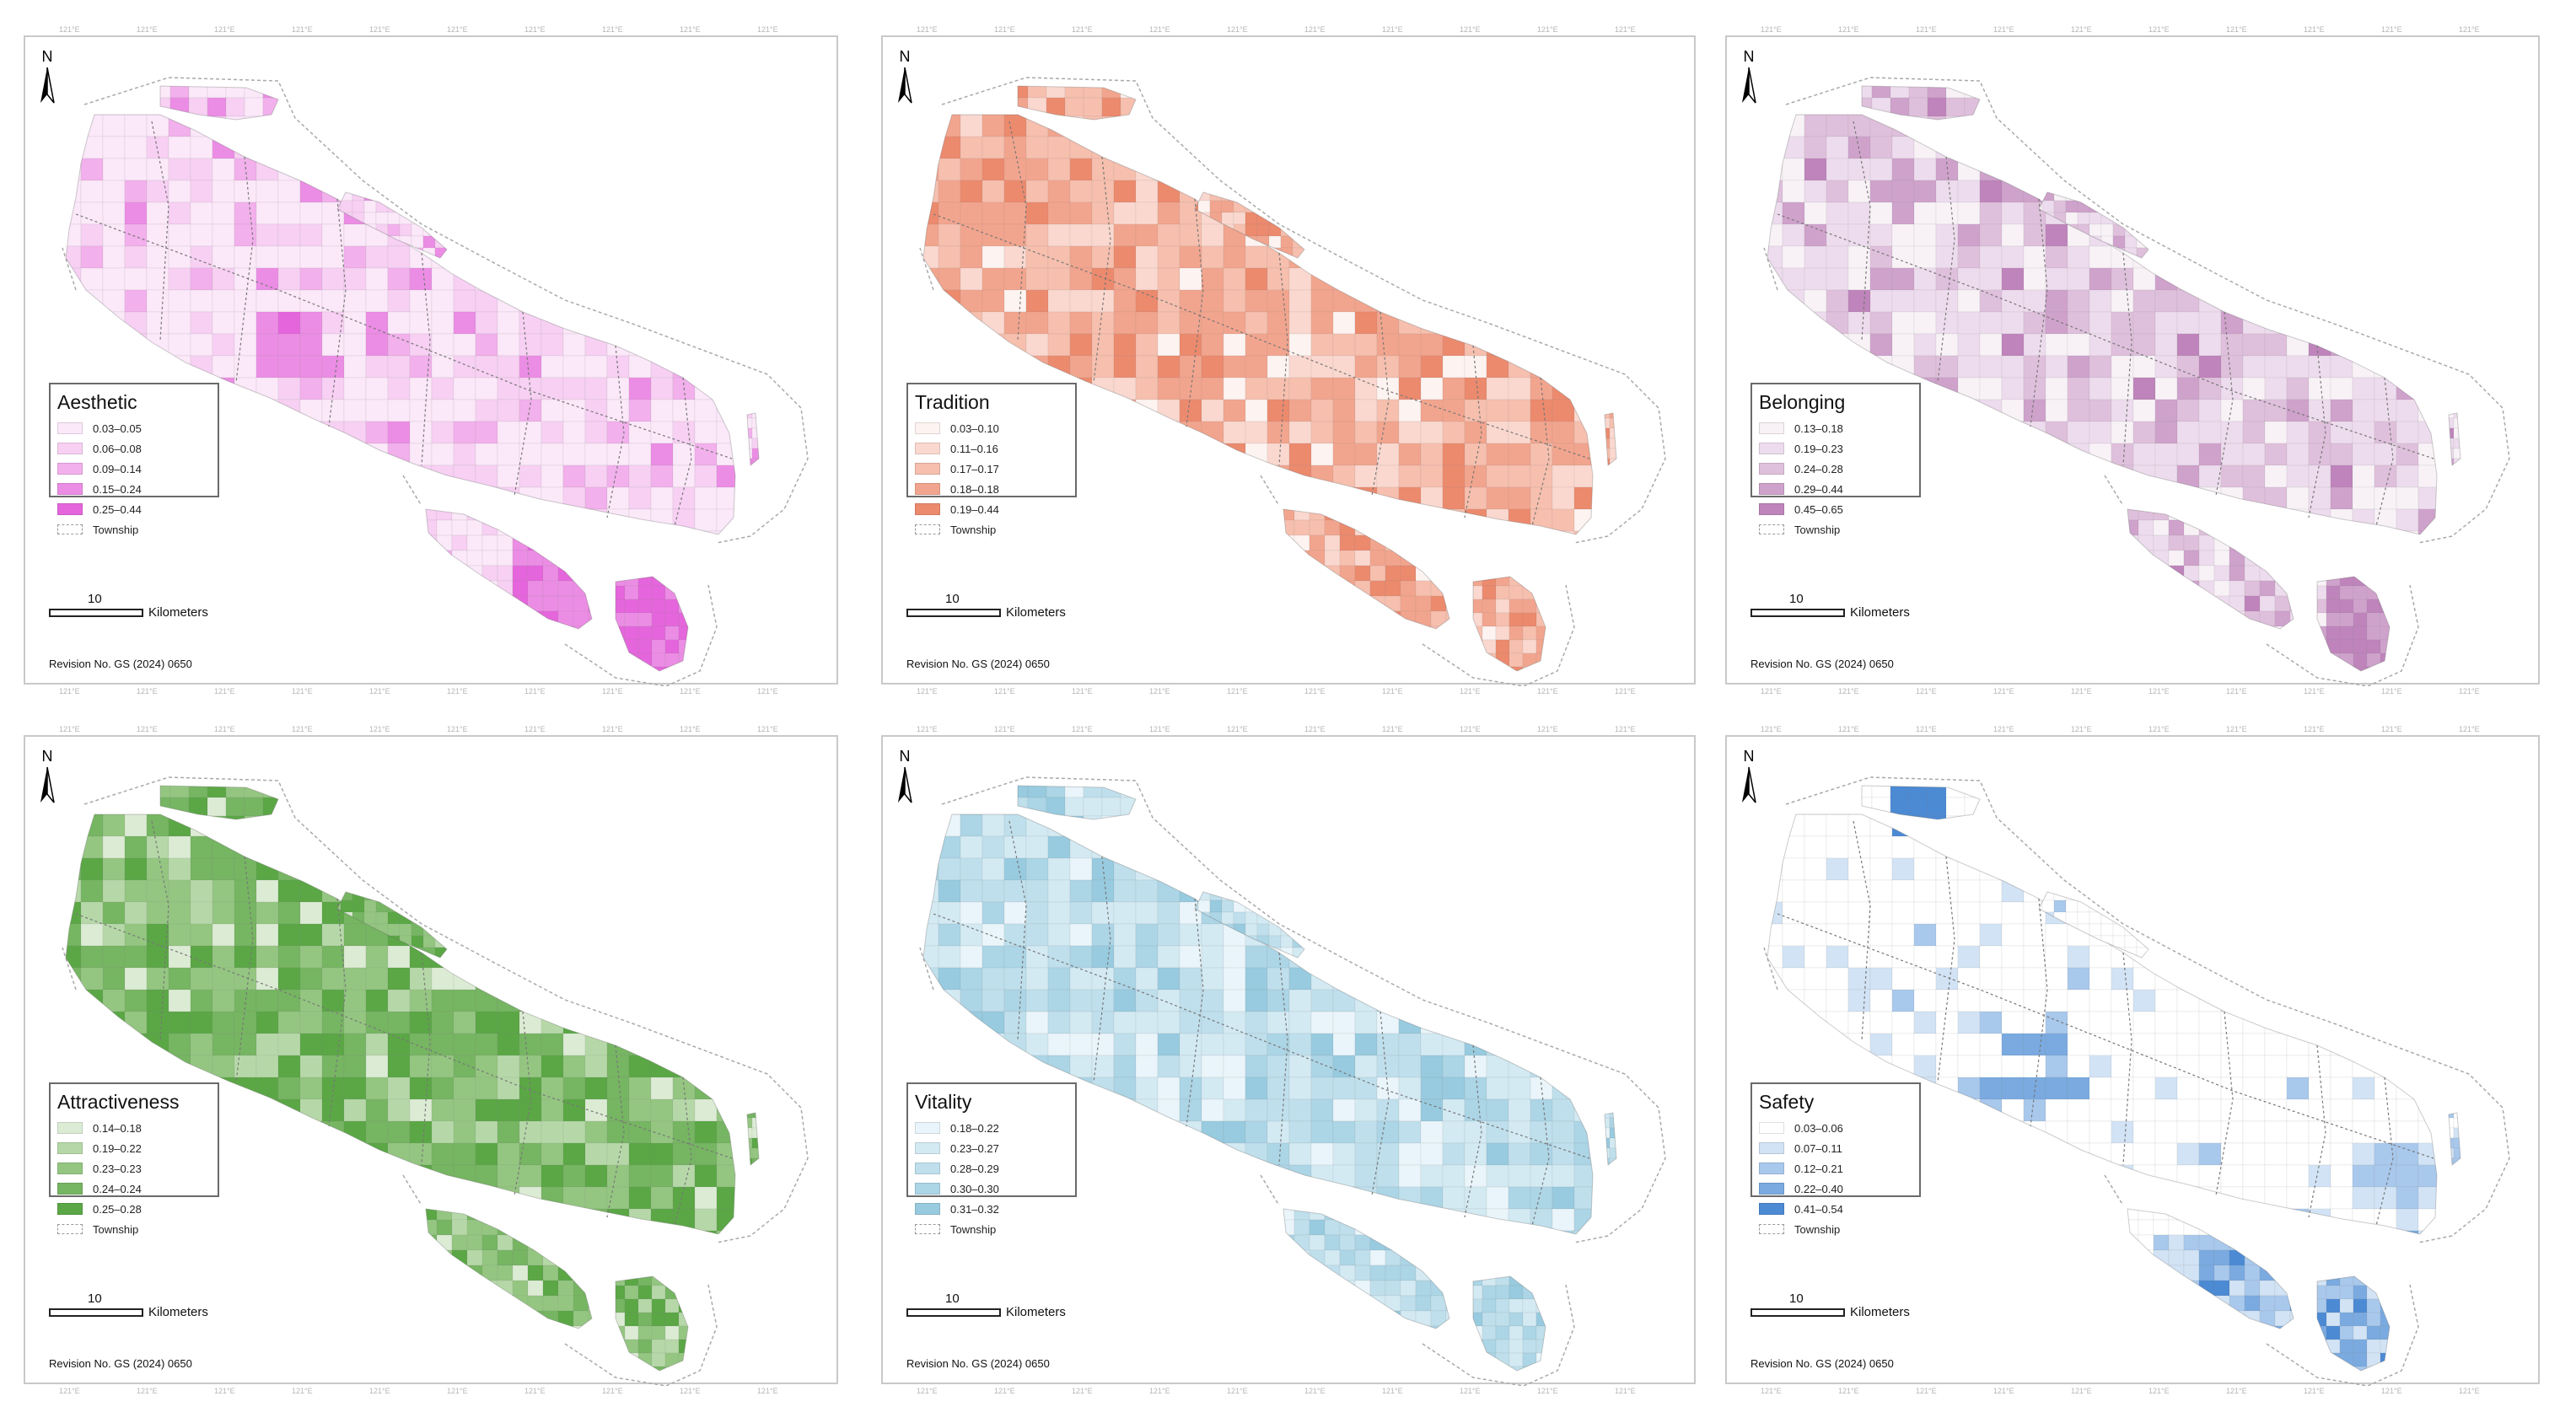  I want to click on north-arrow-icon, so click(43, 785).